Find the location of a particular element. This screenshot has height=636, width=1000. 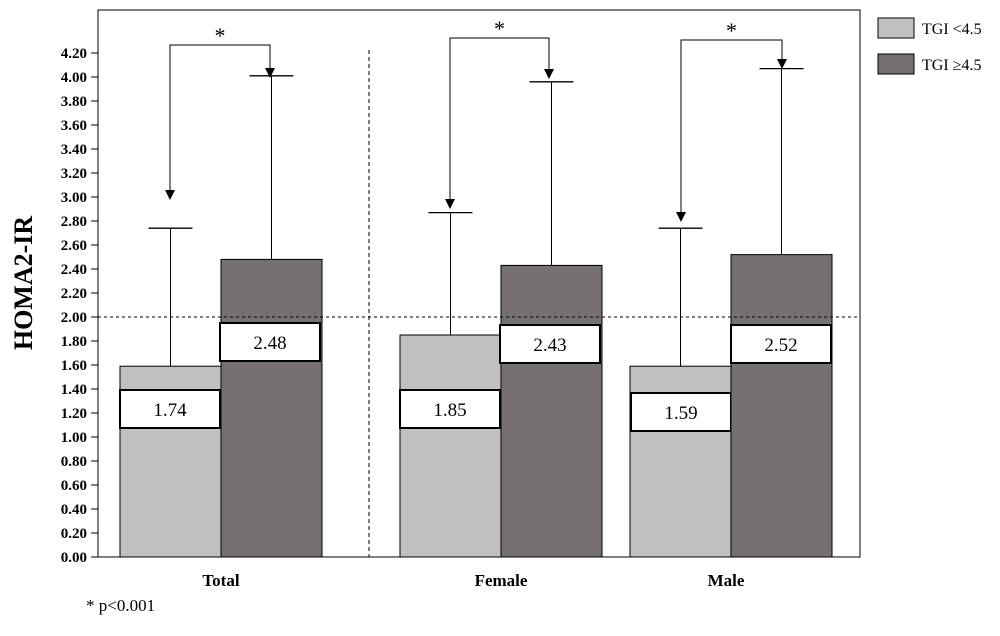

legend-label: TGI ≥4.5 is located at coordinates (951, 65).